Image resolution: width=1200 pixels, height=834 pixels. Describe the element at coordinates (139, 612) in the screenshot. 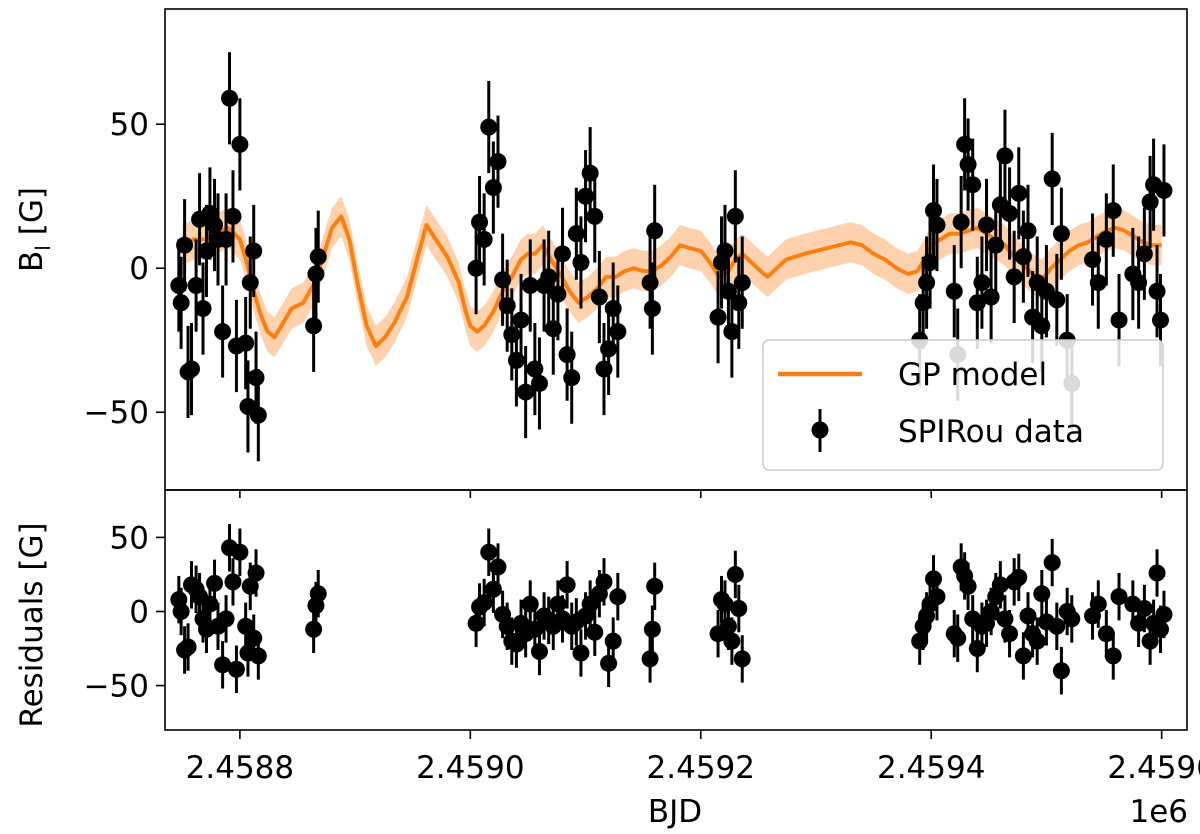

I see `bottom-ytick-label: 0` at that location.